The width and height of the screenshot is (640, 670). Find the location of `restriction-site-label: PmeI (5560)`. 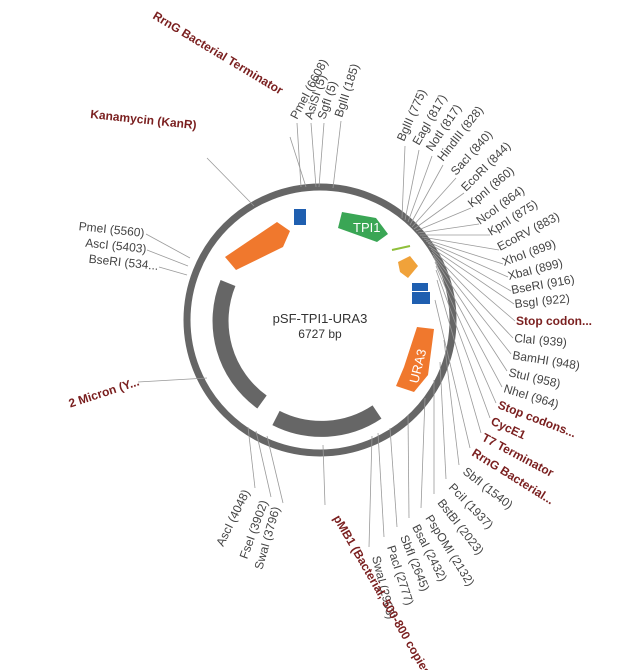

restriction-site-label: PmeI (5560) is located at coordinates (111, 229).